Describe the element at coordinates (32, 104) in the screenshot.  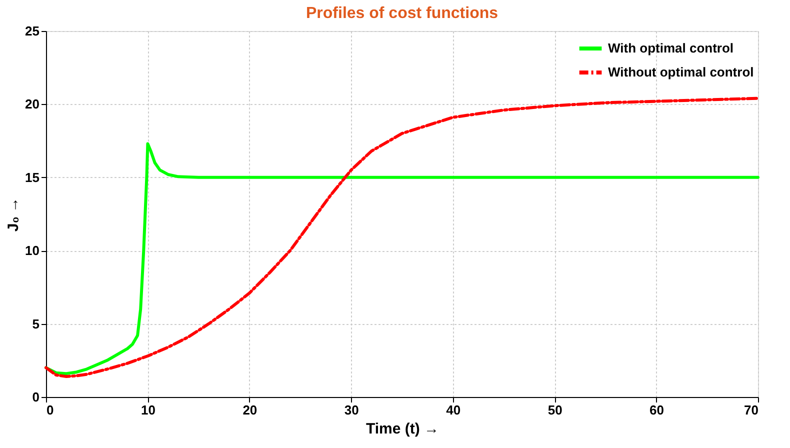
I see `y-tick-label: 20` at that location.